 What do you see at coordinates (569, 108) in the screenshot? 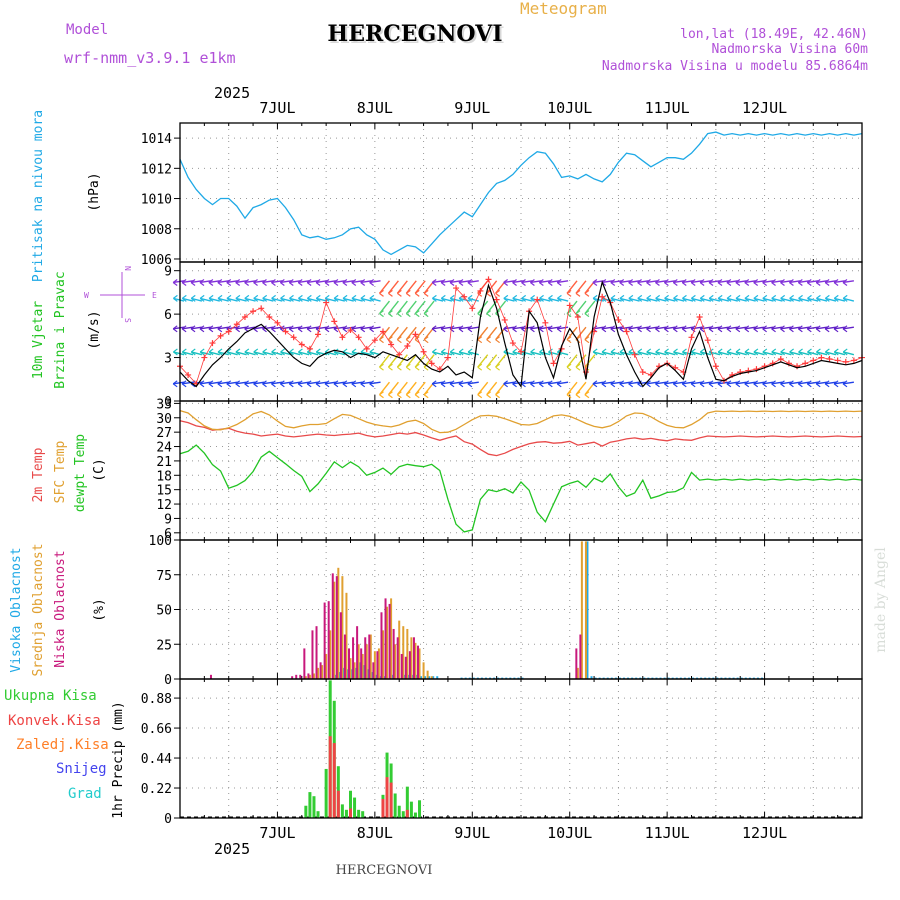
I see `top-day-label: 10JUL` at bounding box center [569, 108].